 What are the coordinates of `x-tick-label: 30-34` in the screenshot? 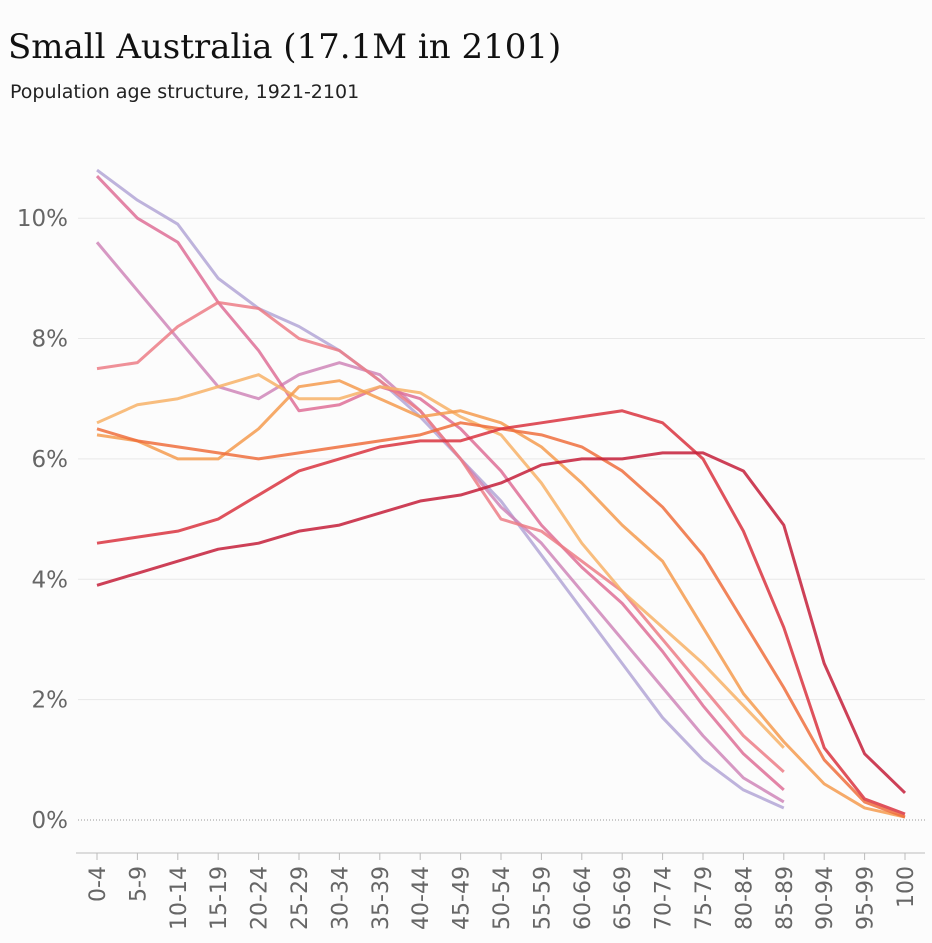 It's located at (340, 898).